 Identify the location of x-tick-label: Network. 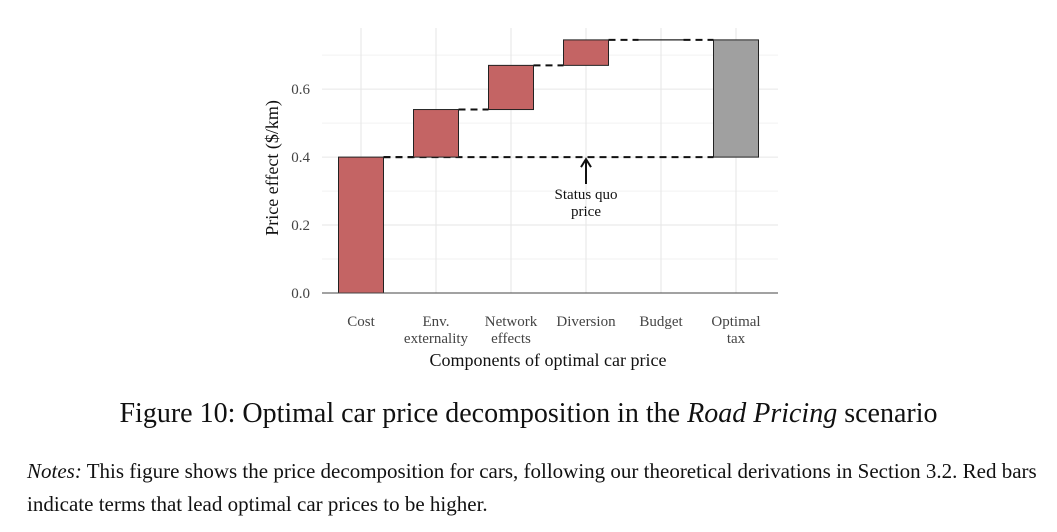
(511, 322).